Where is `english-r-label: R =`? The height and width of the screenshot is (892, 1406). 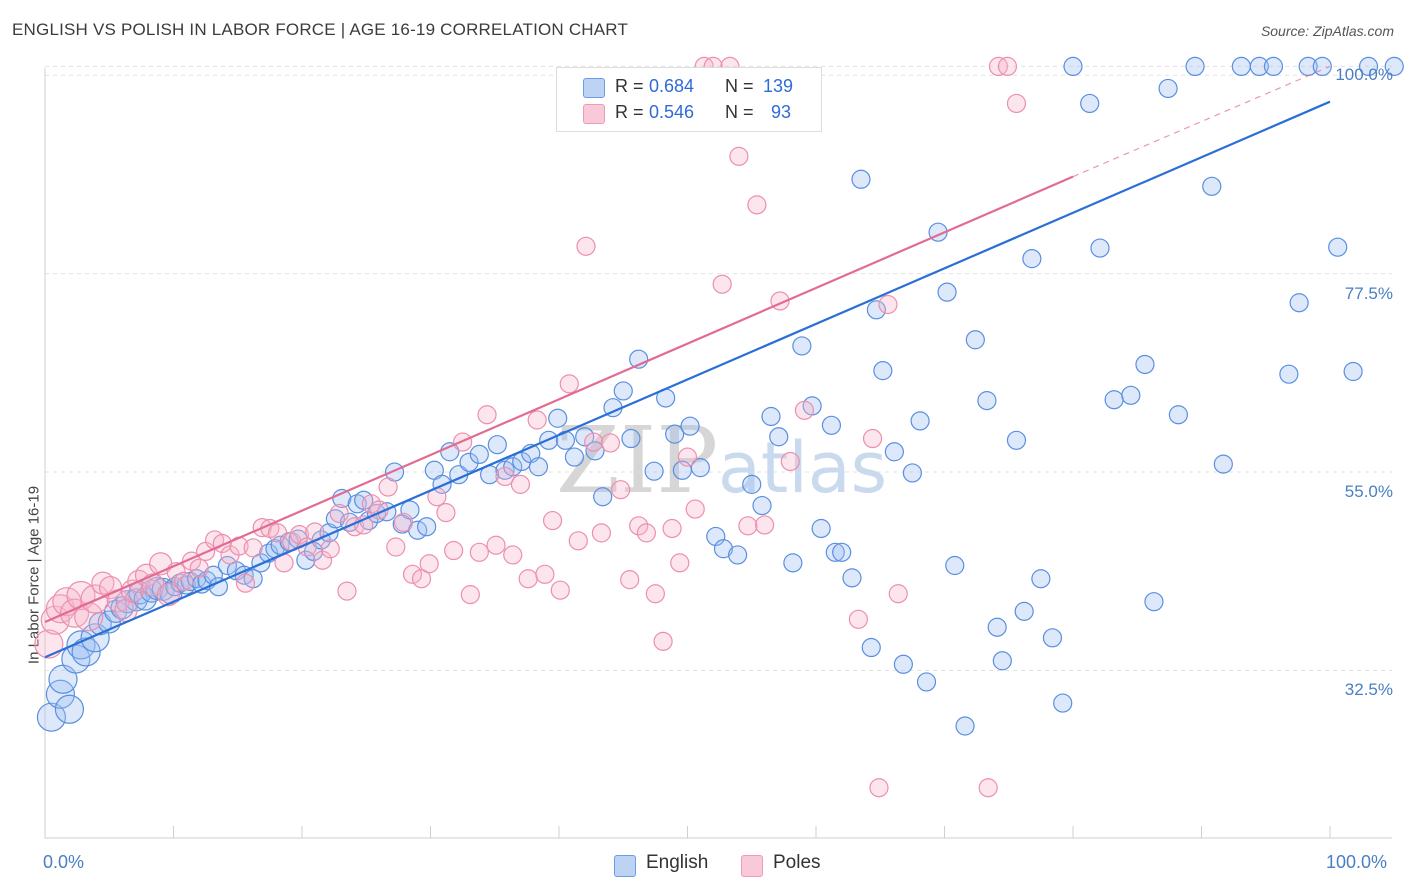
english-r-label: R = is located at coordinates (629, 86).